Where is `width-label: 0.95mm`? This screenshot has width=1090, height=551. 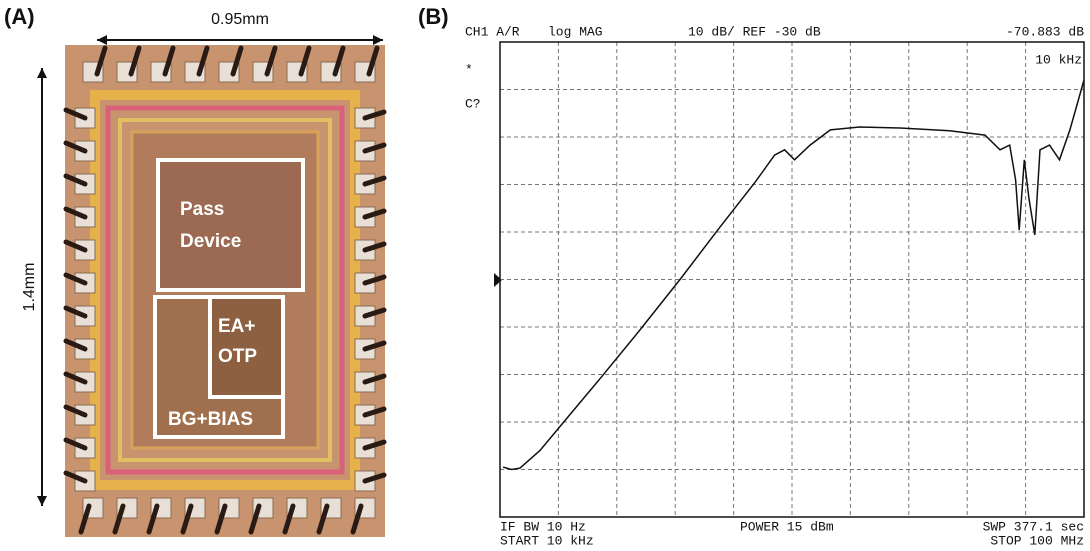
width-label: 0.95mm is located at coordinates (240, 19).